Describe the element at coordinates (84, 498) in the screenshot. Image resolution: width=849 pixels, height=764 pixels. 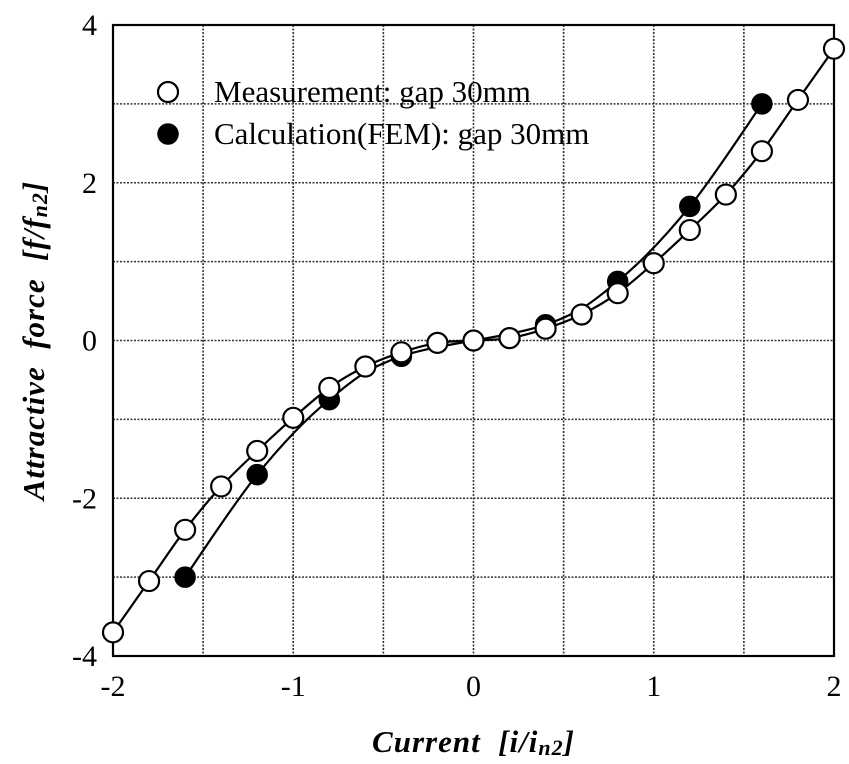
I see `y-tick-label: -2` at that location.